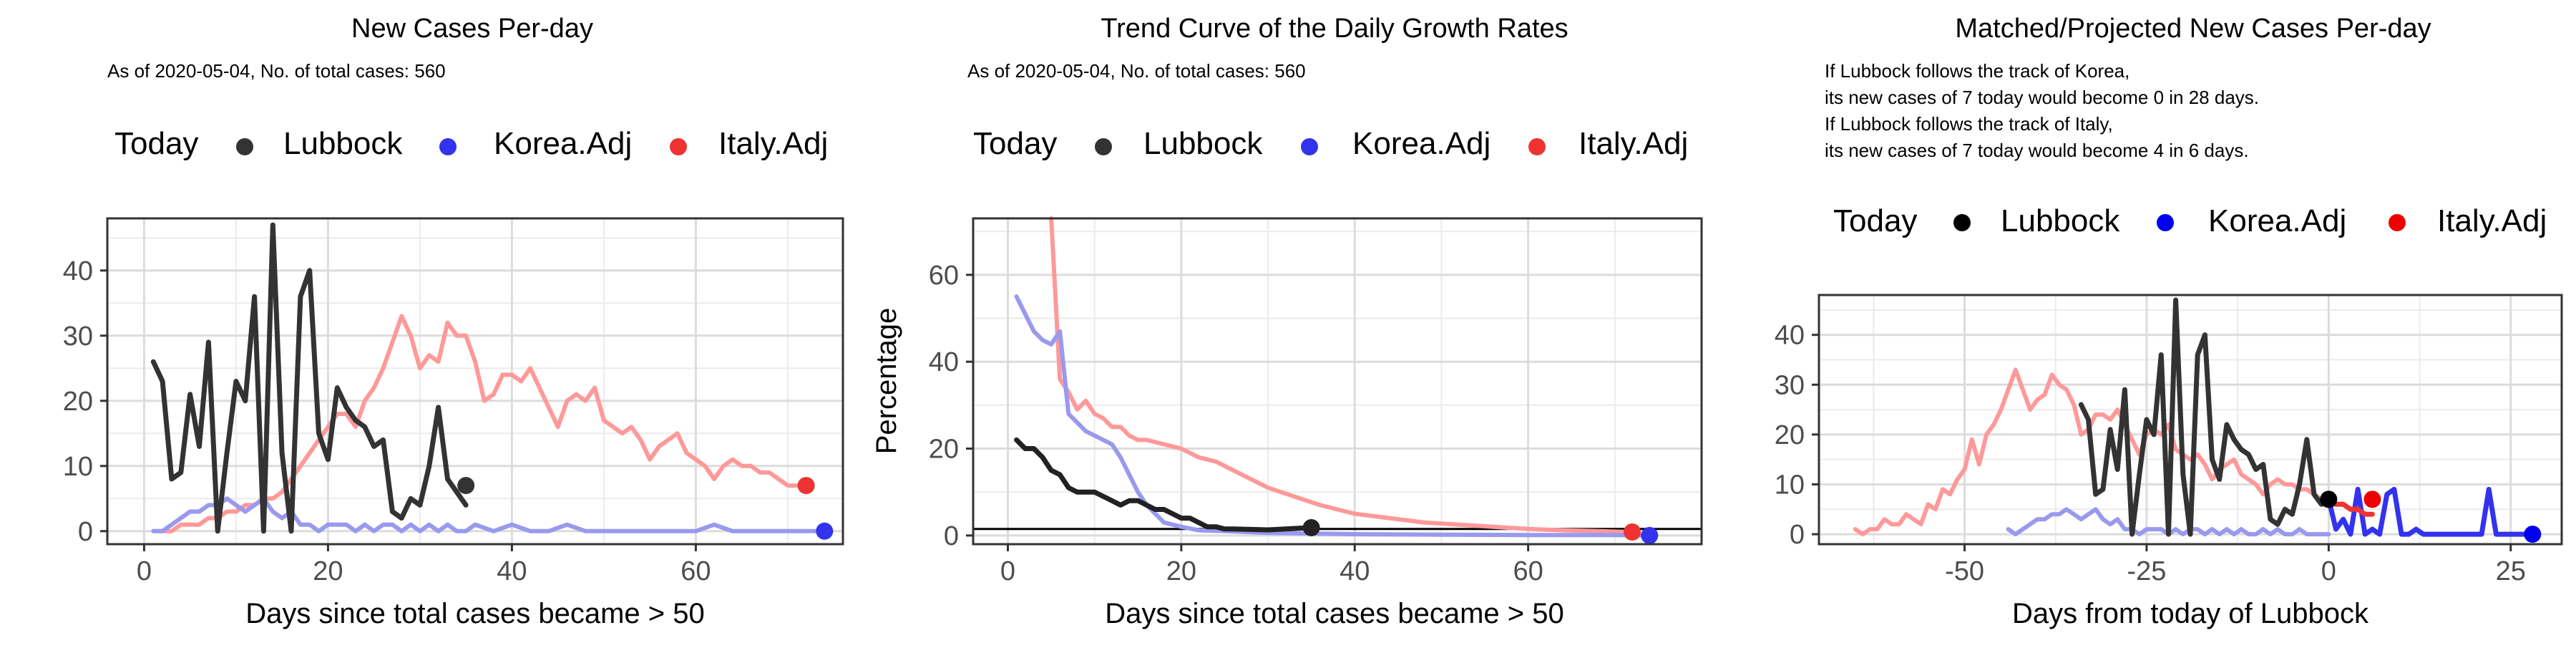 The width and height of the screenshot is (2576, 648). What do you see at coordinates (2350, 506) in the screenshot?
I see `series-line-italy-adj-projected` at bounding box center [2350, 506].